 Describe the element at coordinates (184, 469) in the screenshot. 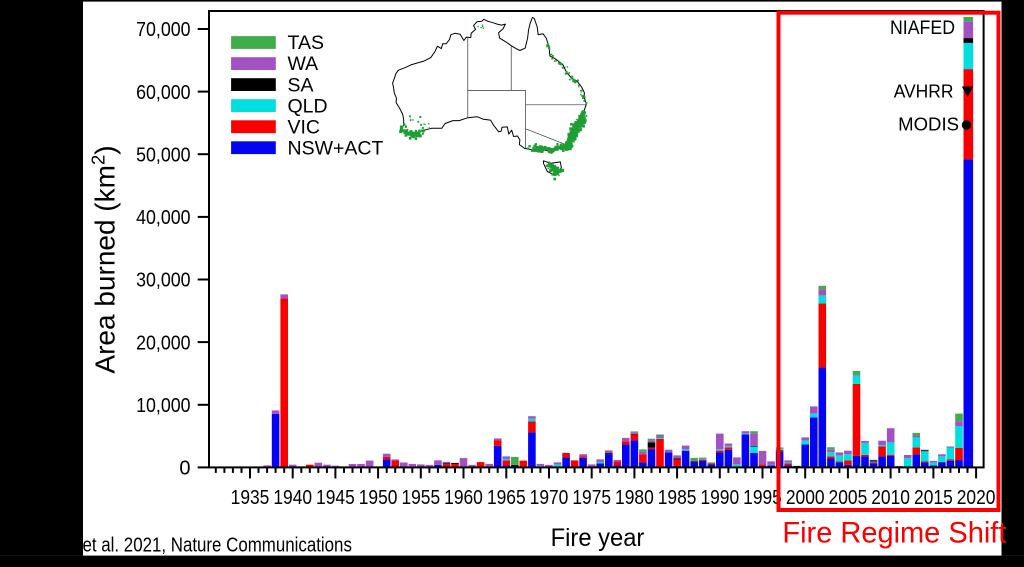

I see `svg-text: 0` at that location.